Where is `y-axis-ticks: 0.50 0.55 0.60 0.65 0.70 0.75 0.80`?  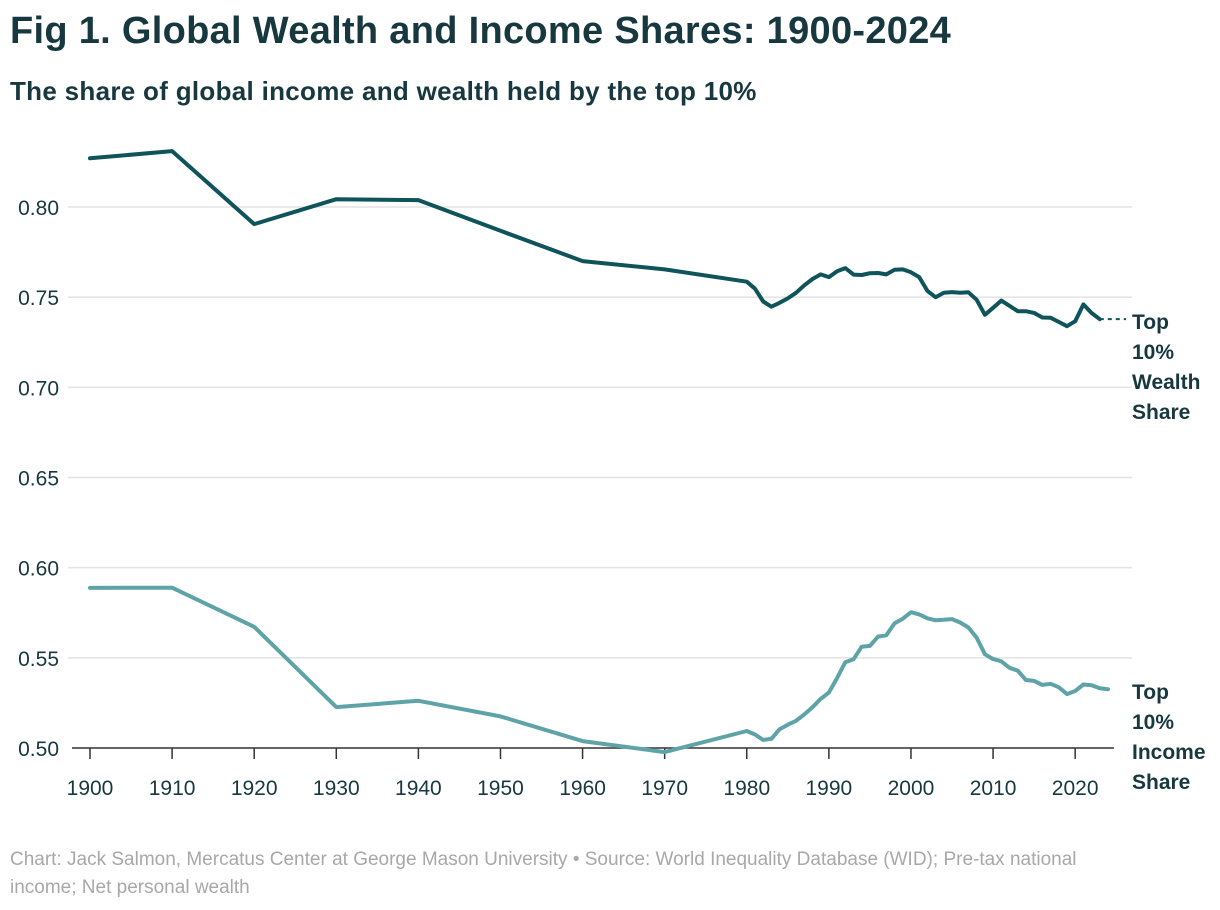 y-axis-ticks: 0.50 0.55 0.60 0.65 0.70 0.75 0.80 is located at coordinates (38, 479).